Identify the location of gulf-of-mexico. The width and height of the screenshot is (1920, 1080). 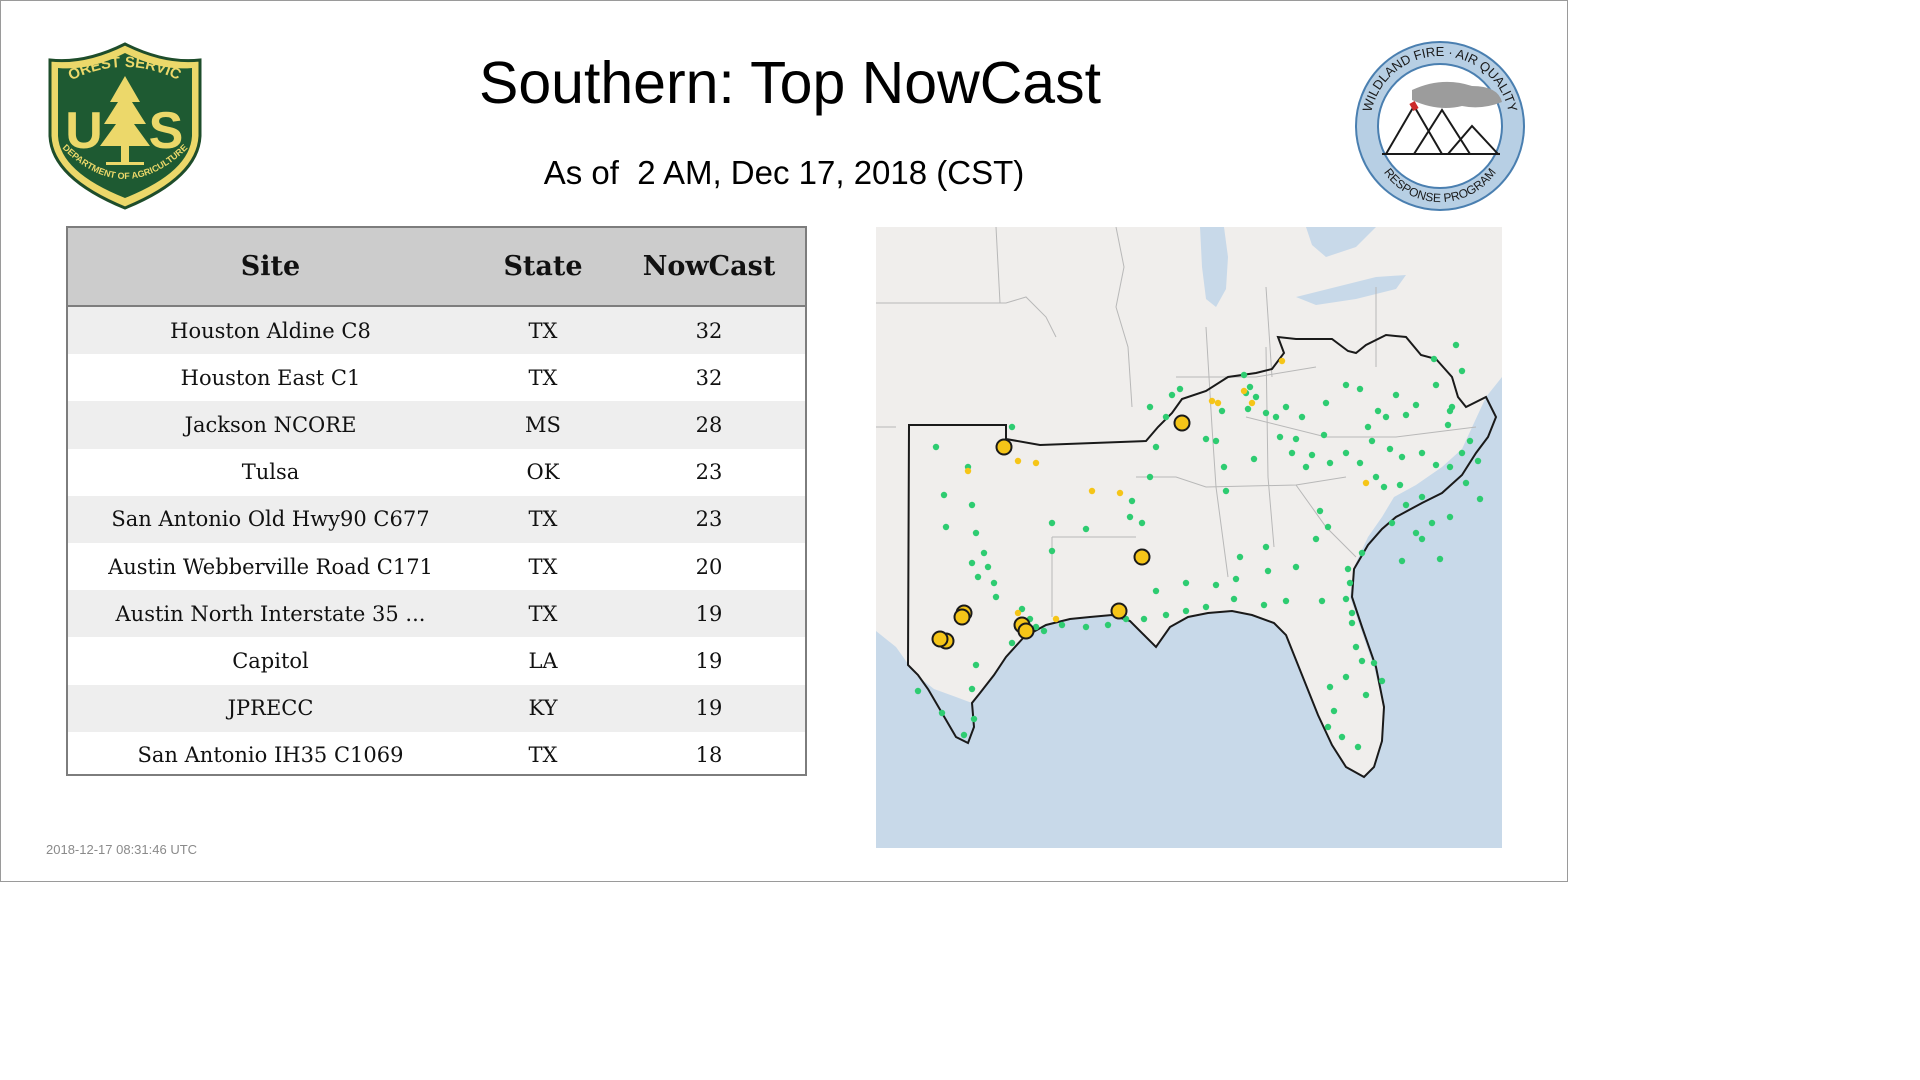
(1189, 612).